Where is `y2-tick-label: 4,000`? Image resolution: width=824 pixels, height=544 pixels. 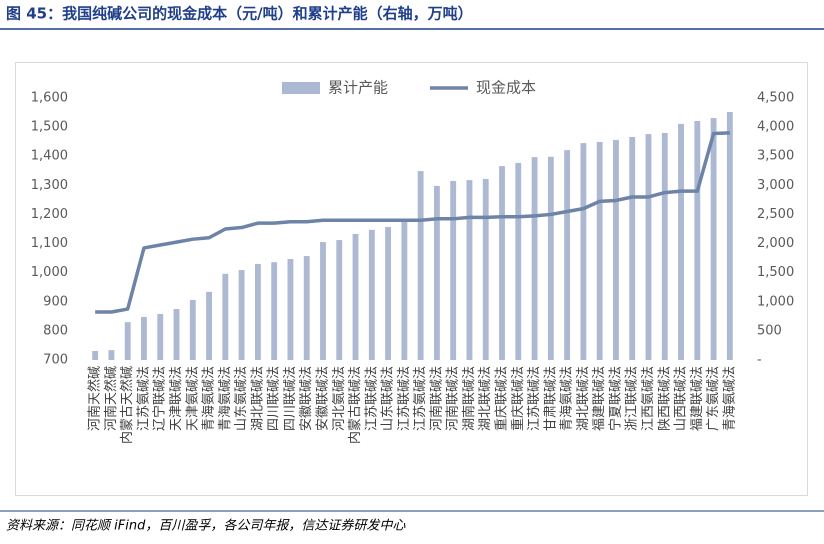 y2-tick-label: 4,000 is located at coordinates (775, 127).